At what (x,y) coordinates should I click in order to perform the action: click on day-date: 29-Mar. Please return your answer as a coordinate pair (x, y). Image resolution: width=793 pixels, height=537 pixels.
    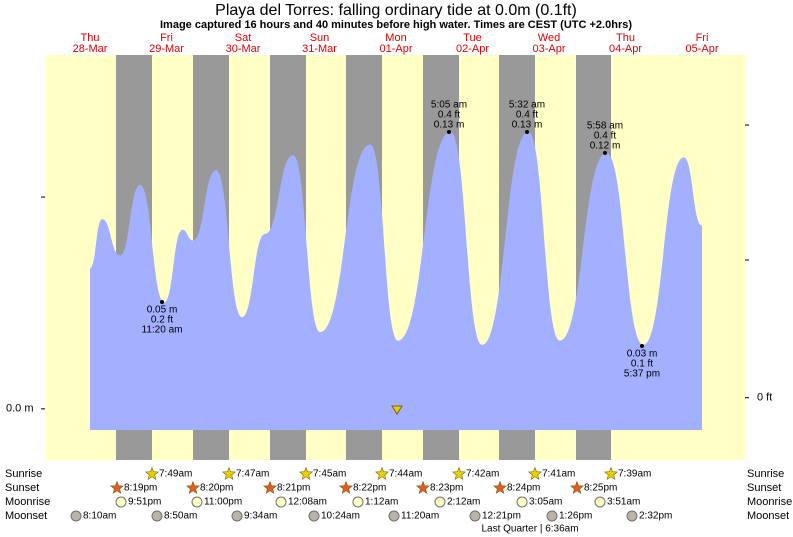
    Looking at the image, I should click on (166, 49).